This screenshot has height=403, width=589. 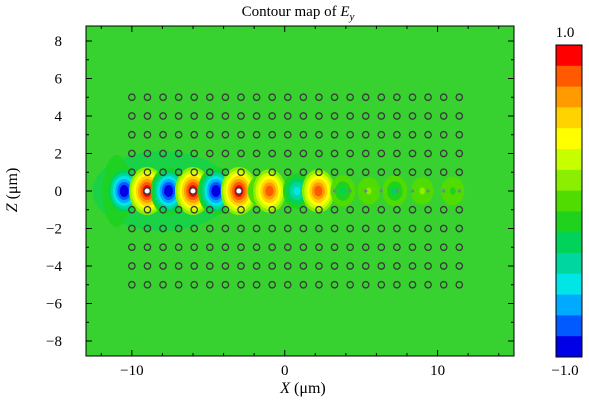 I want to click on x-tick-label: 0, so click(x=285, y=371).